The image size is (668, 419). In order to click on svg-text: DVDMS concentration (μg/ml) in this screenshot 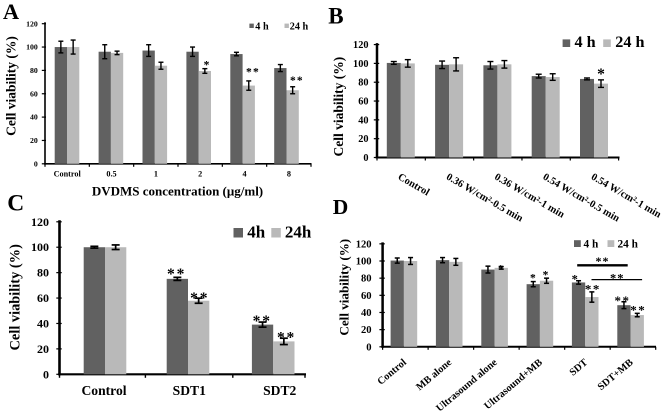, I will do `click(177, 190)`.